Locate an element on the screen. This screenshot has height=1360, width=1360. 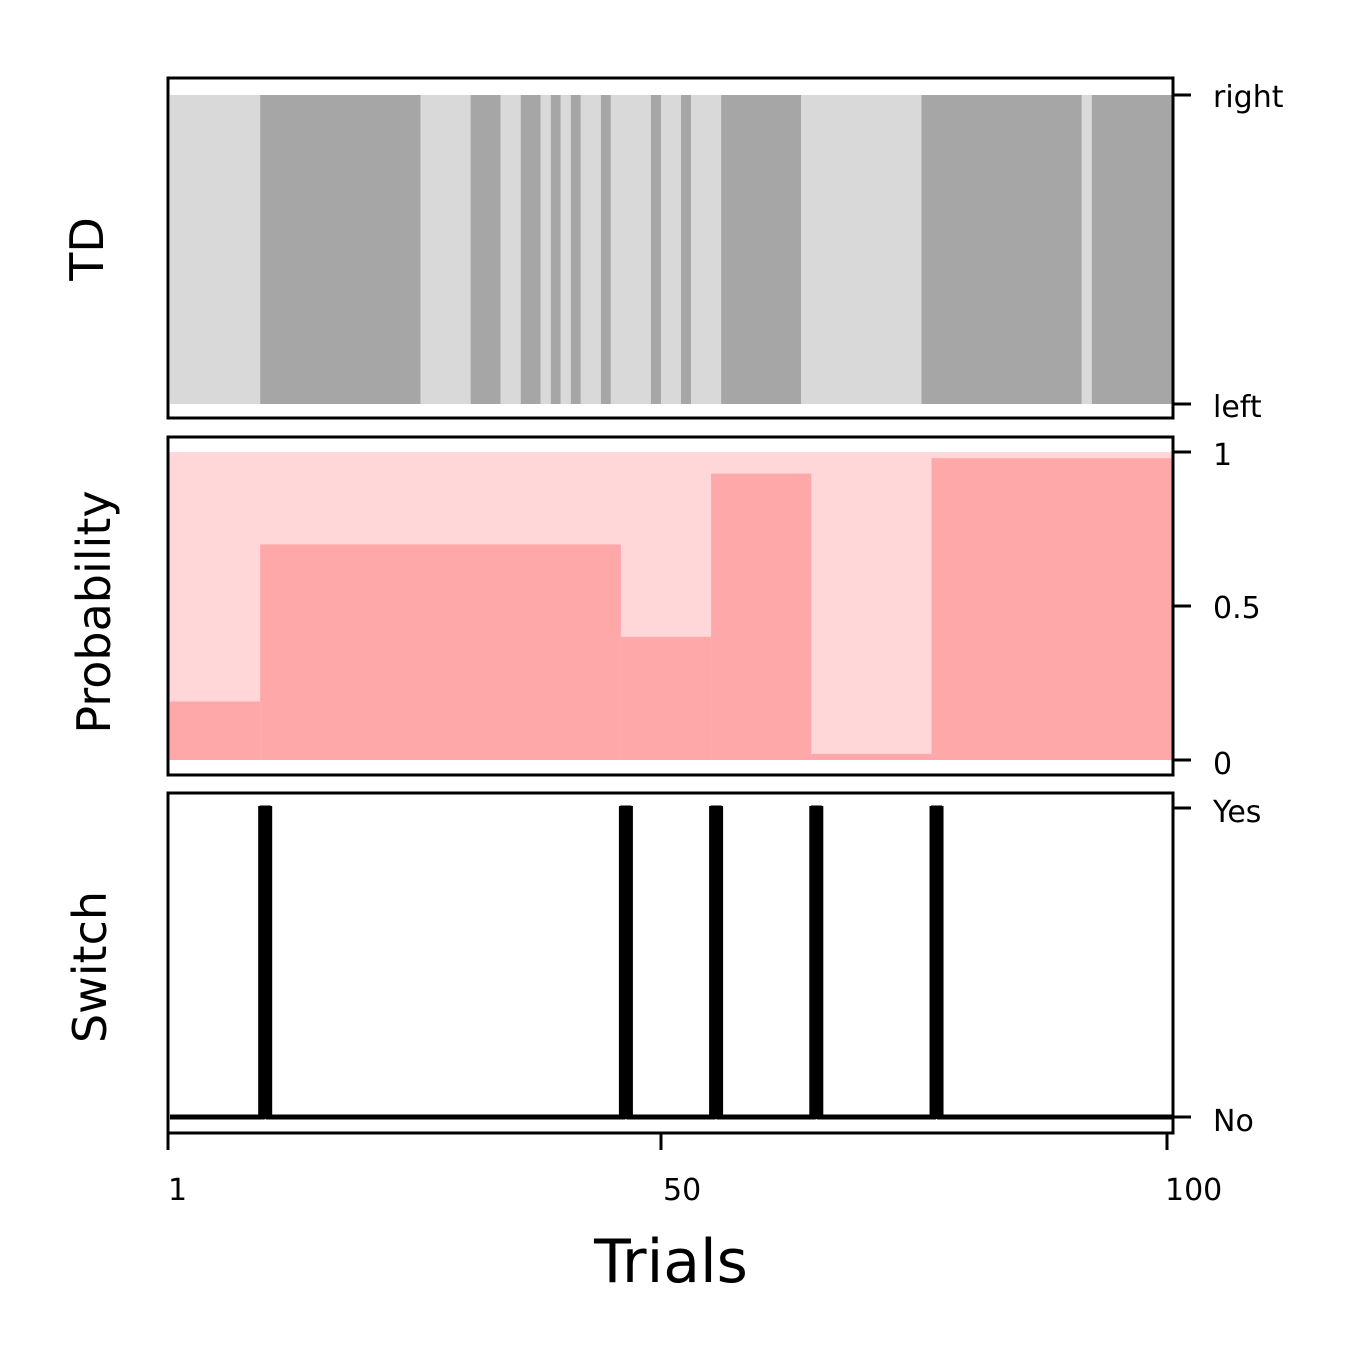
xtick-label-1: 1 is located at coordinates (177, 1190).